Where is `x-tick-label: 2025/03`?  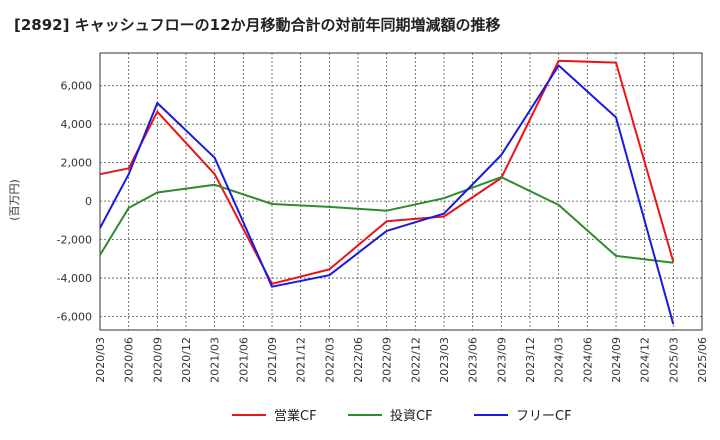
x-tick-label: 2025/03 is located at coordinates (673, 360).